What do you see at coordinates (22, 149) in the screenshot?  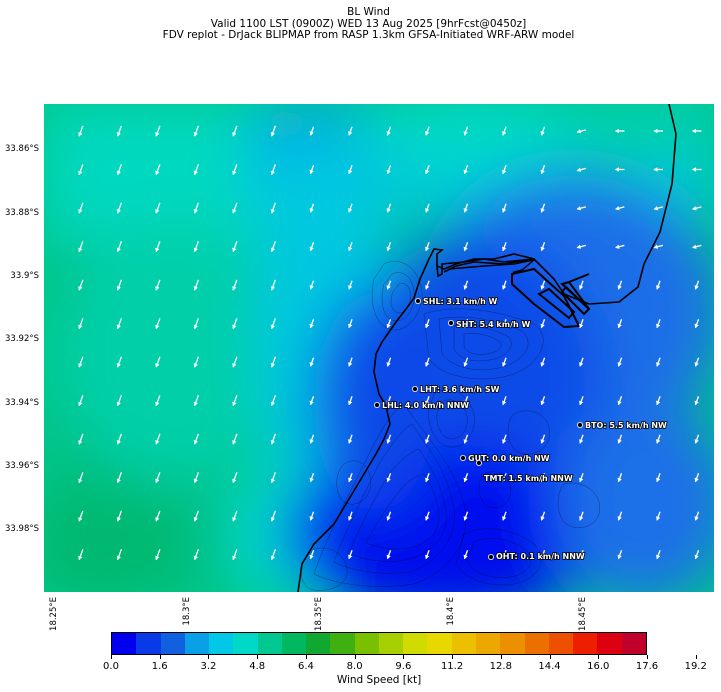 I see `latitude-tick-label: 33.86°S` at bounding box center [22, 149].